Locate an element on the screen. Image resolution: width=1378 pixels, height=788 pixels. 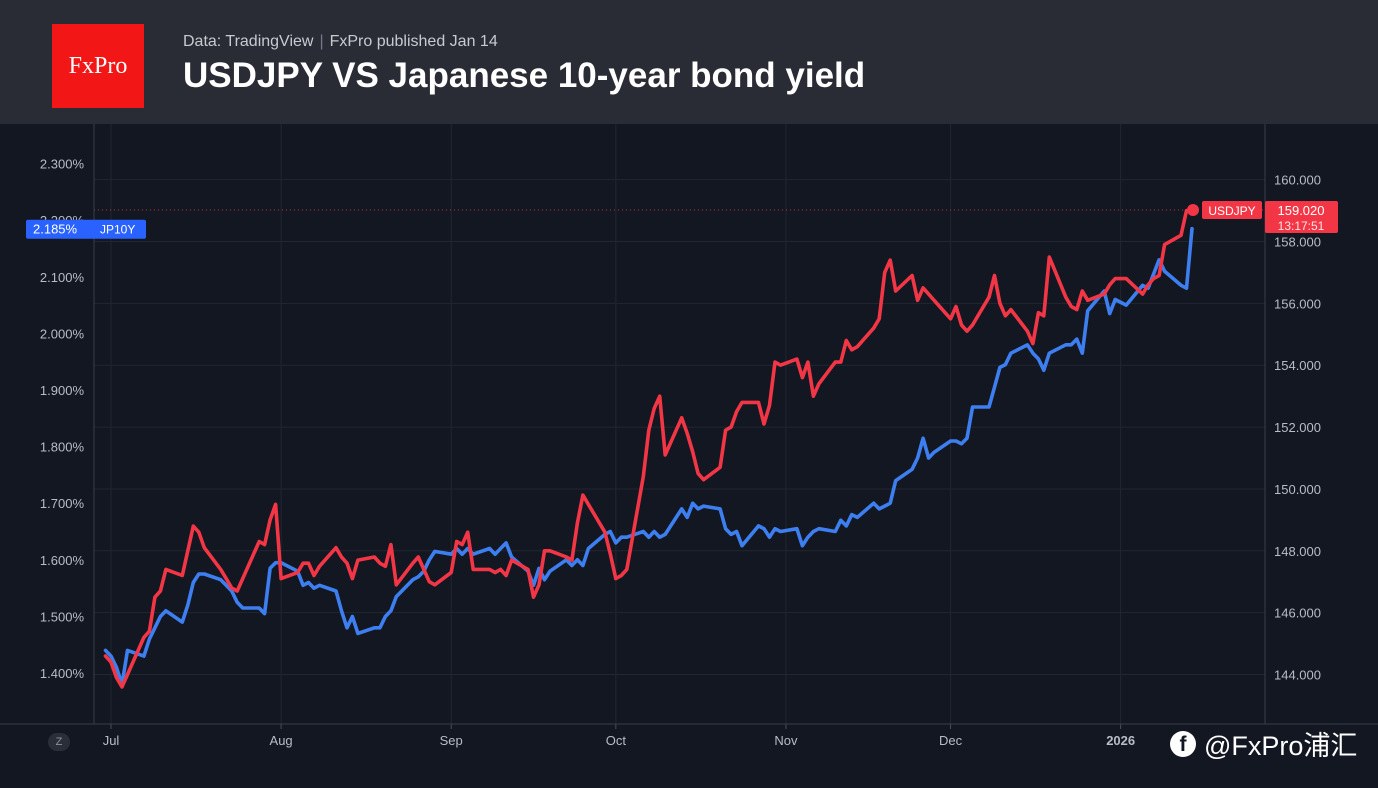
publish-info: FxPro published Jan 14 is located at coordinates (413, 41).